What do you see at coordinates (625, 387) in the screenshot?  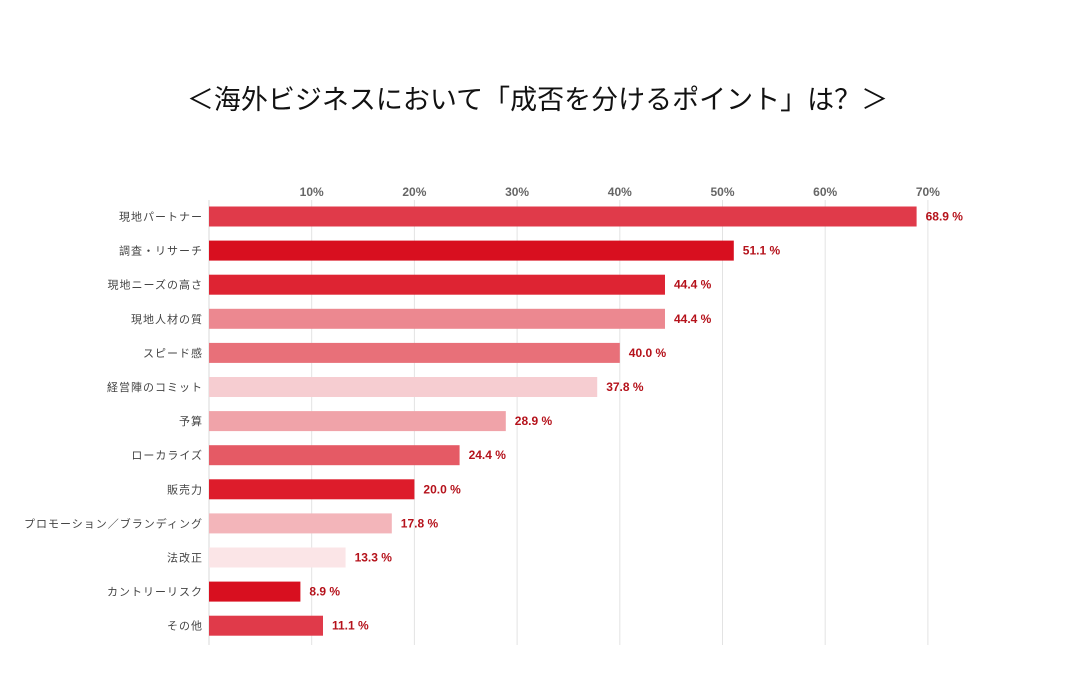 I see `data-label: 37.8 %` at bounding box center [625, 387].